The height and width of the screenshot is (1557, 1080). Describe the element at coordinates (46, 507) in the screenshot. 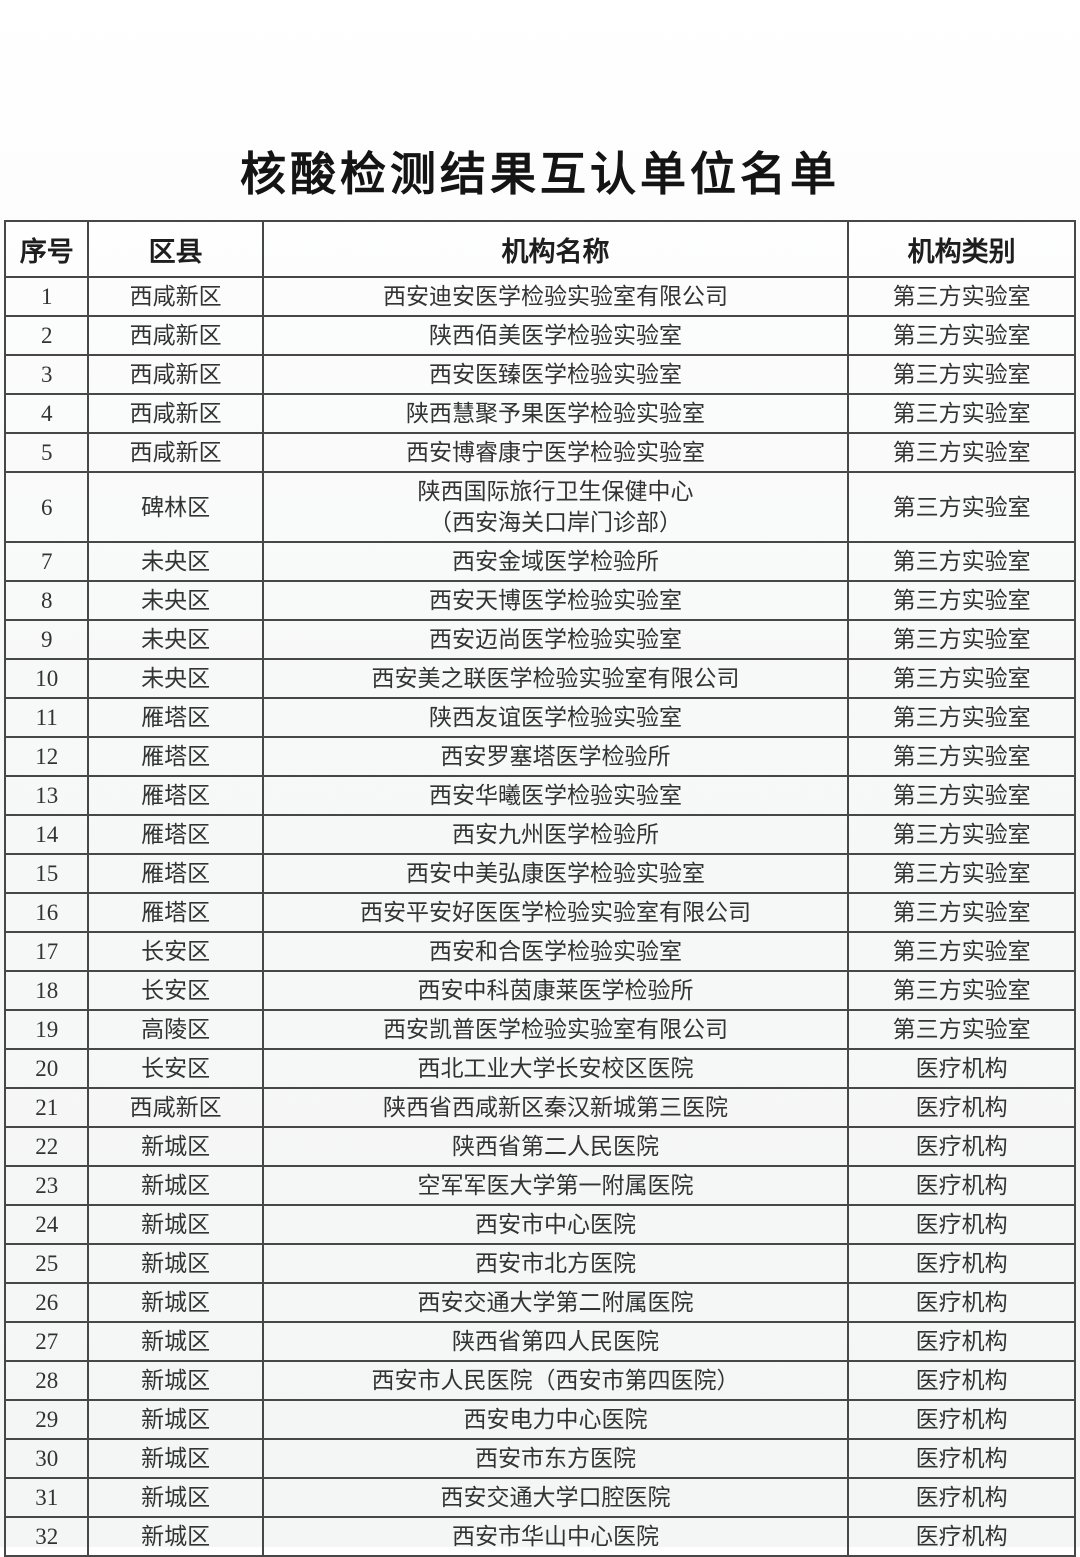

I see `cell-index: 6` at that location.